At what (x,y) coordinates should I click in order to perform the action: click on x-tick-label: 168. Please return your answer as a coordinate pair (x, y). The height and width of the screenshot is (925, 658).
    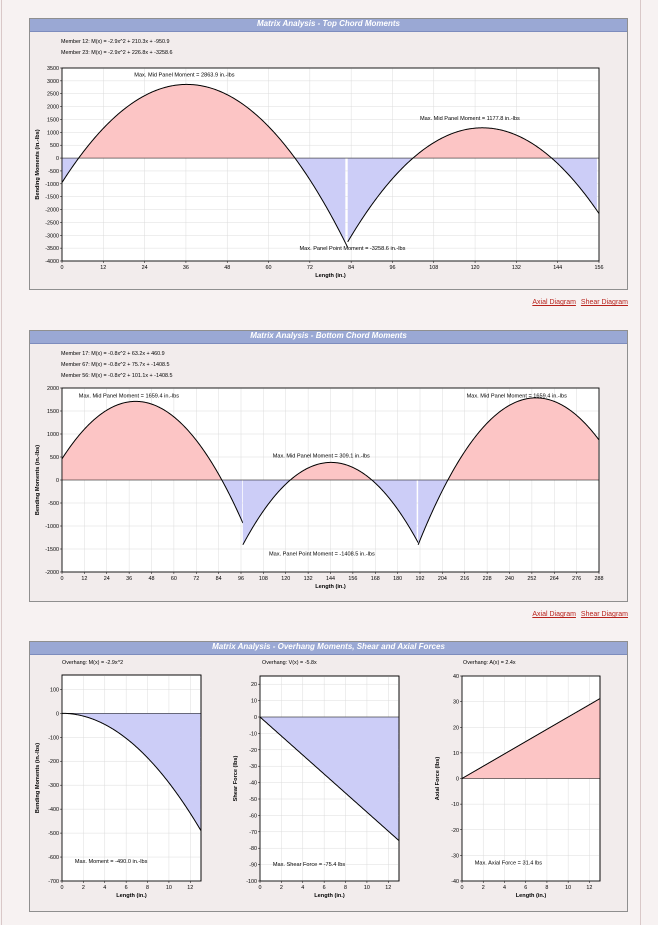
    Looking at the image, I should click on (375, 579).